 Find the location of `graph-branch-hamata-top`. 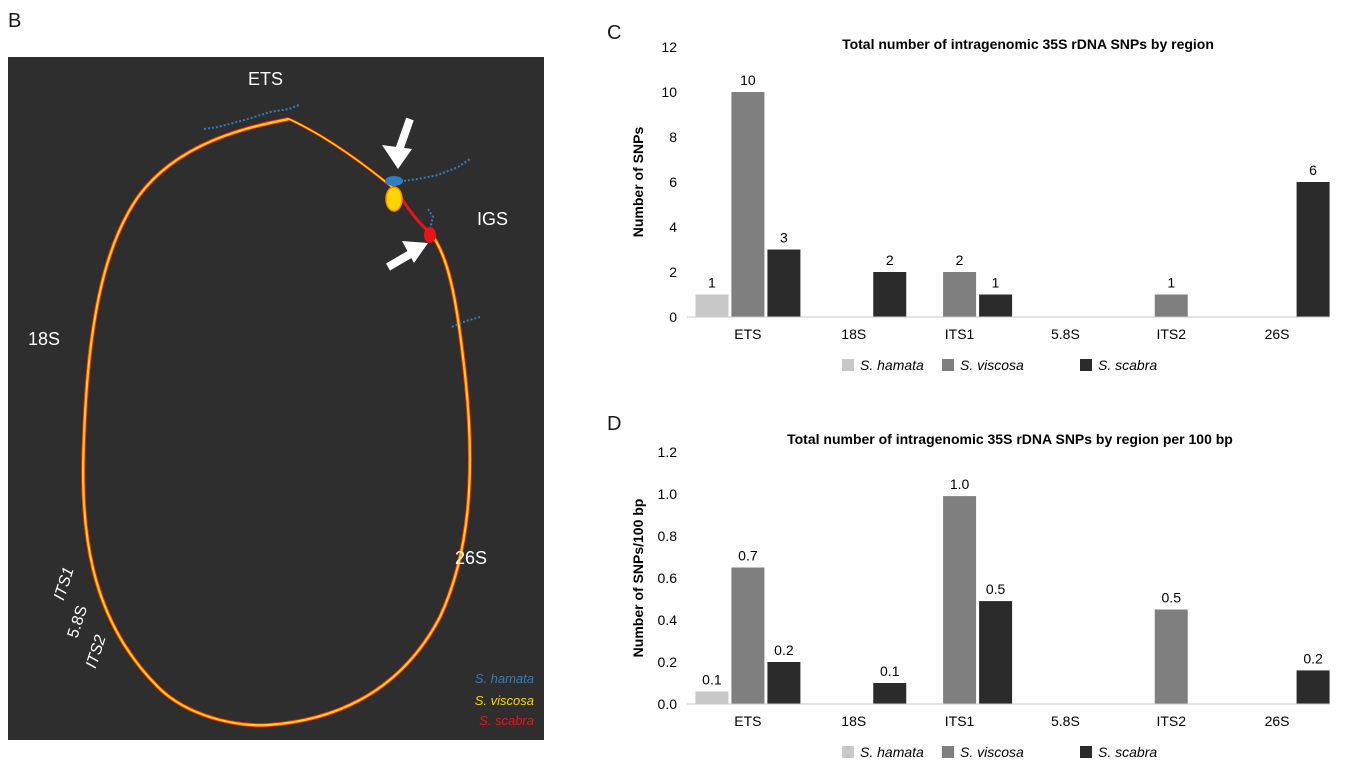

graph-branch-hamata-top is located at coordinates (251, 117).